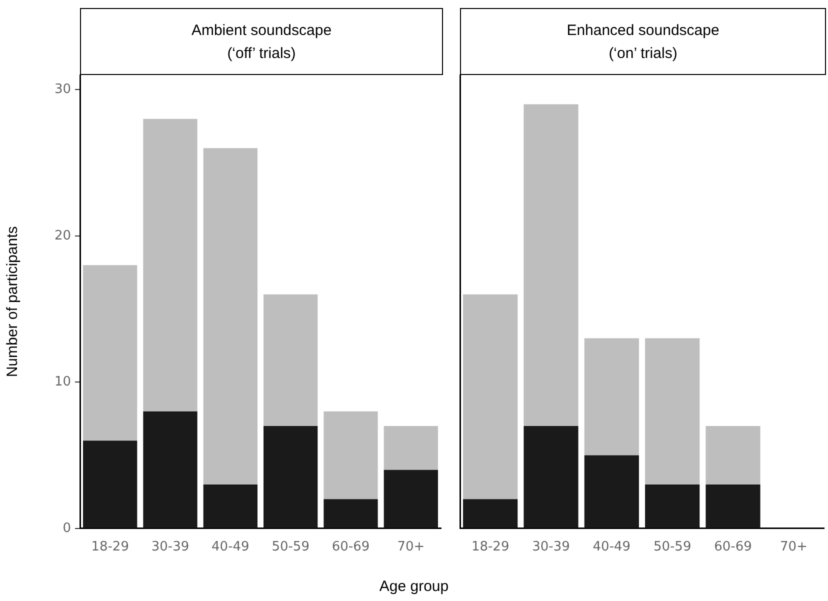 This screenshot has height=601, width=828. I want to click on y-tick-label: 0, so click(66, 528).